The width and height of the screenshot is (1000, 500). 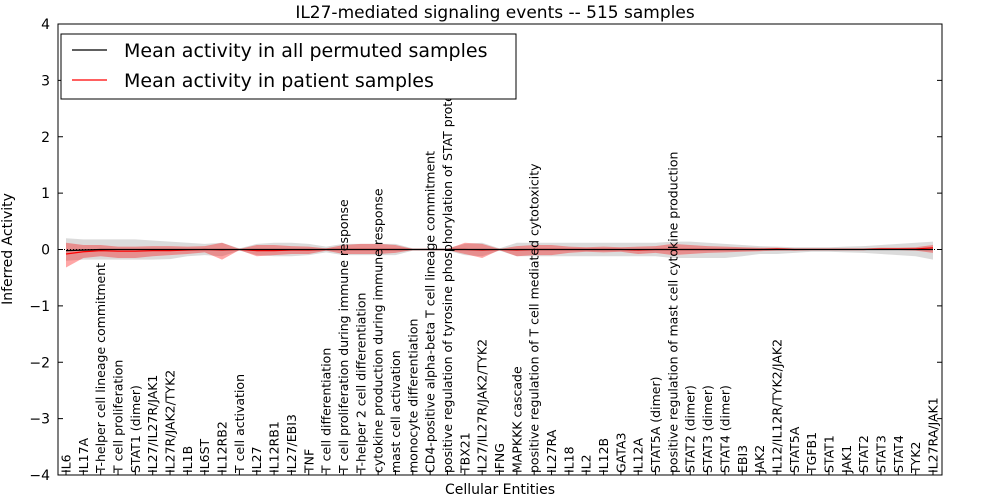 I want to click on x-tick-label: EBI3, so click(x=742, y=459).